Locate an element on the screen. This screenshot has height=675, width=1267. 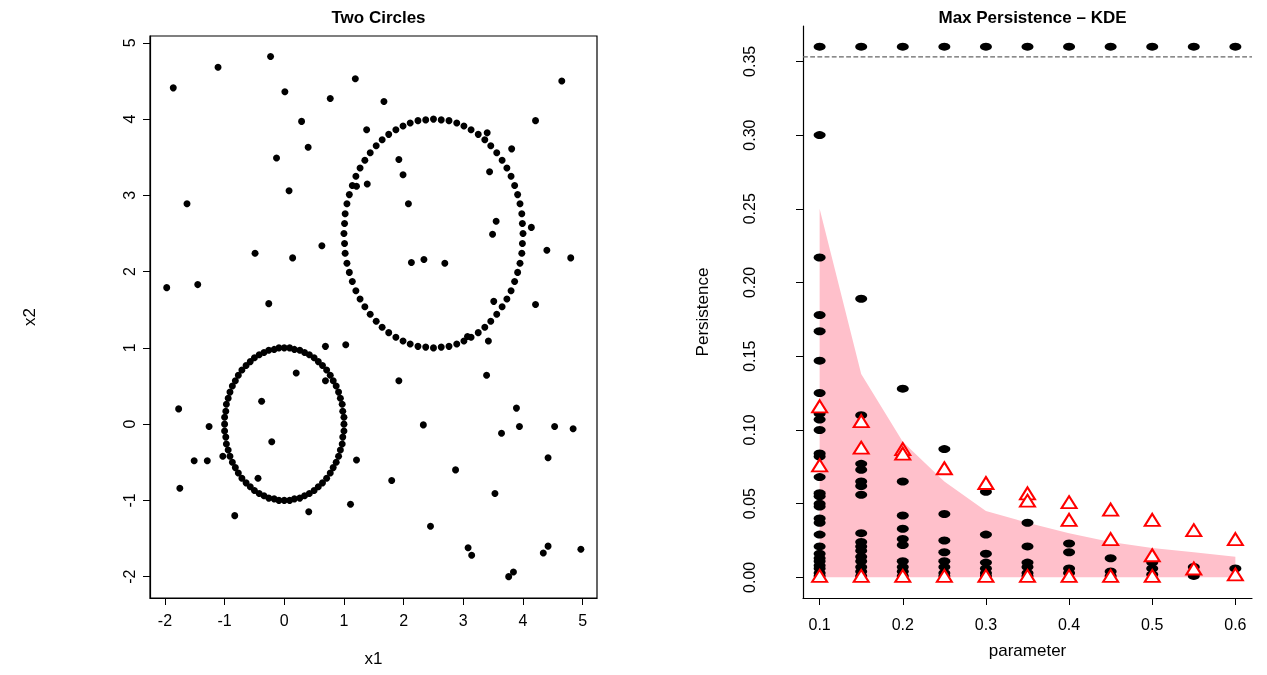
x-tick-label: 0.5 is located at coordinates (1152, 624).